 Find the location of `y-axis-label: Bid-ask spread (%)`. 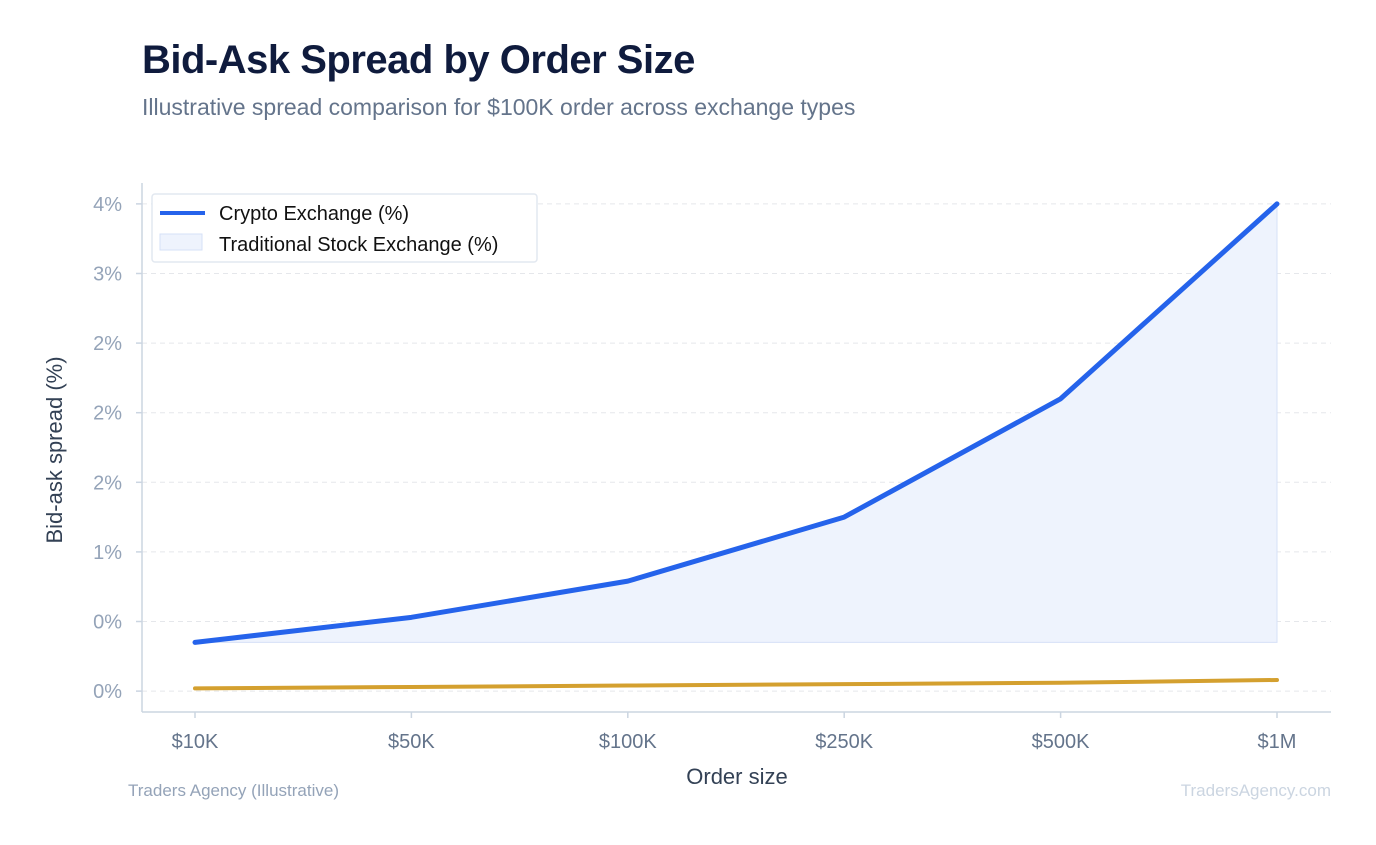

y-axis-label: Bid-ask spread (%) is located at coordinates (54, 449).